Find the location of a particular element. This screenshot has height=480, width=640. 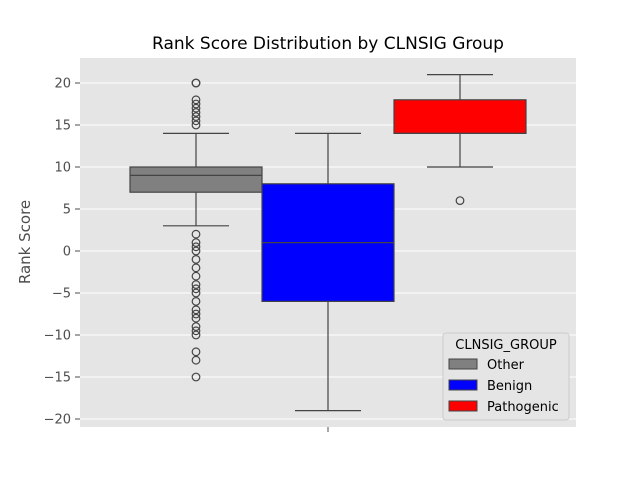

box-pathogenic is located at coordinates (460, 117).